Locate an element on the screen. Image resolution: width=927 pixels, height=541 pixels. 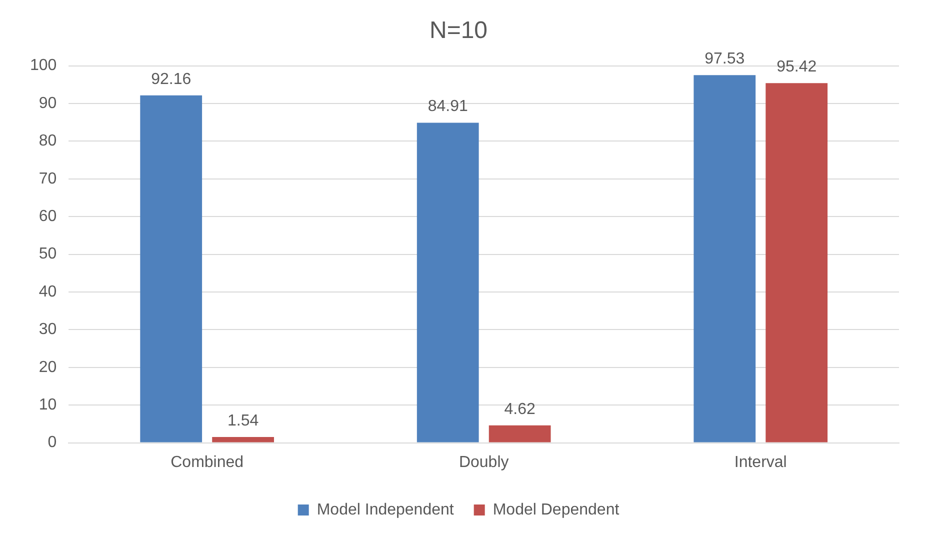
y-tick-label: 50 is located at coordinates (47, 254).